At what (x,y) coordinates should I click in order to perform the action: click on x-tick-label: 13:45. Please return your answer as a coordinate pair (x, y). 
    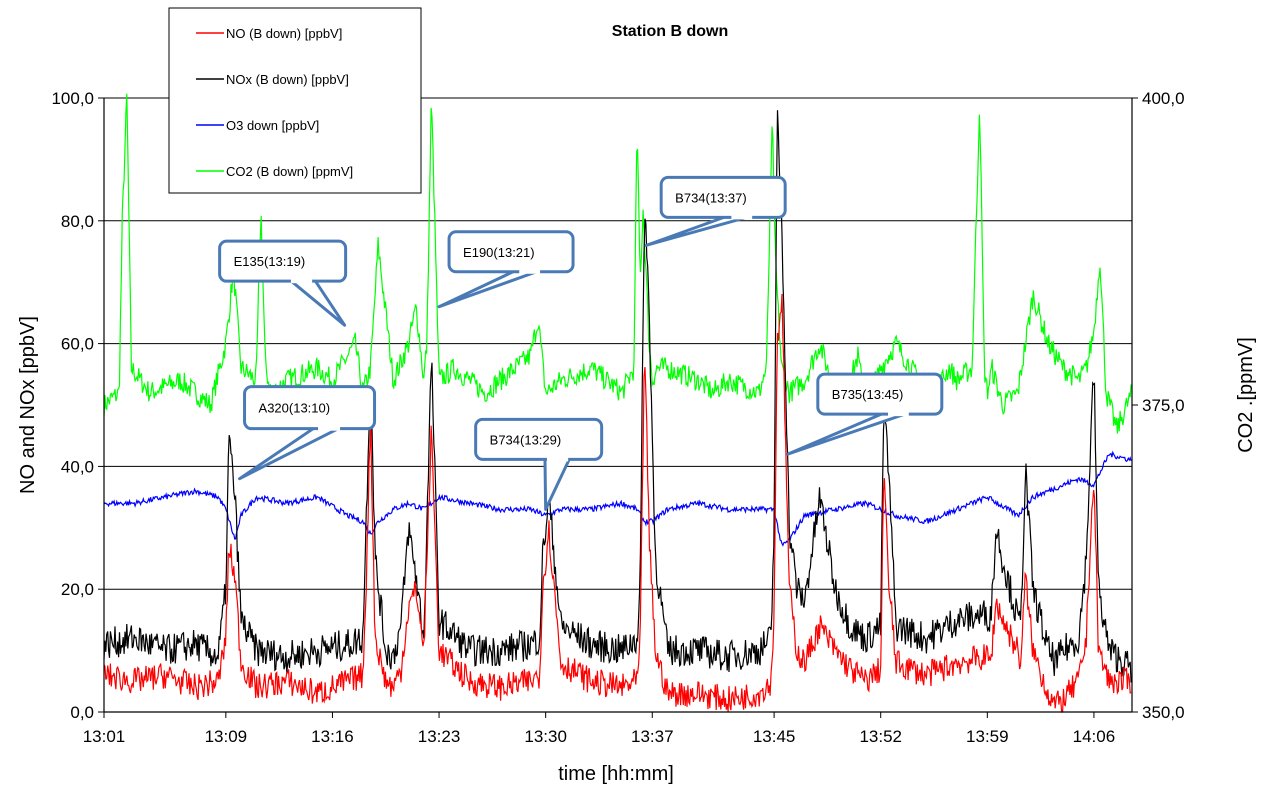
    Looking at the image, I should click on (774, 736).